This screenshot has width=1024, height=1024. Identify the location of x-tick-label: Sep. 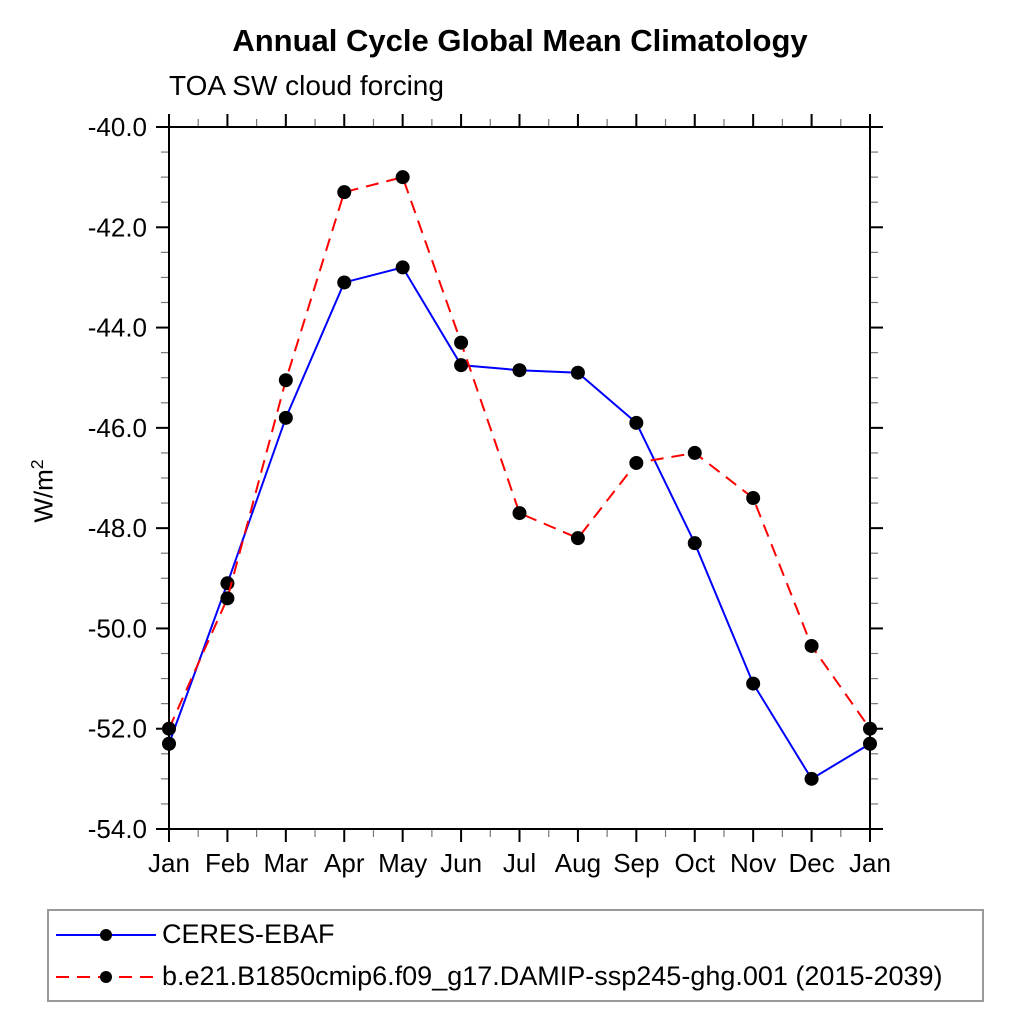
(636, 863).